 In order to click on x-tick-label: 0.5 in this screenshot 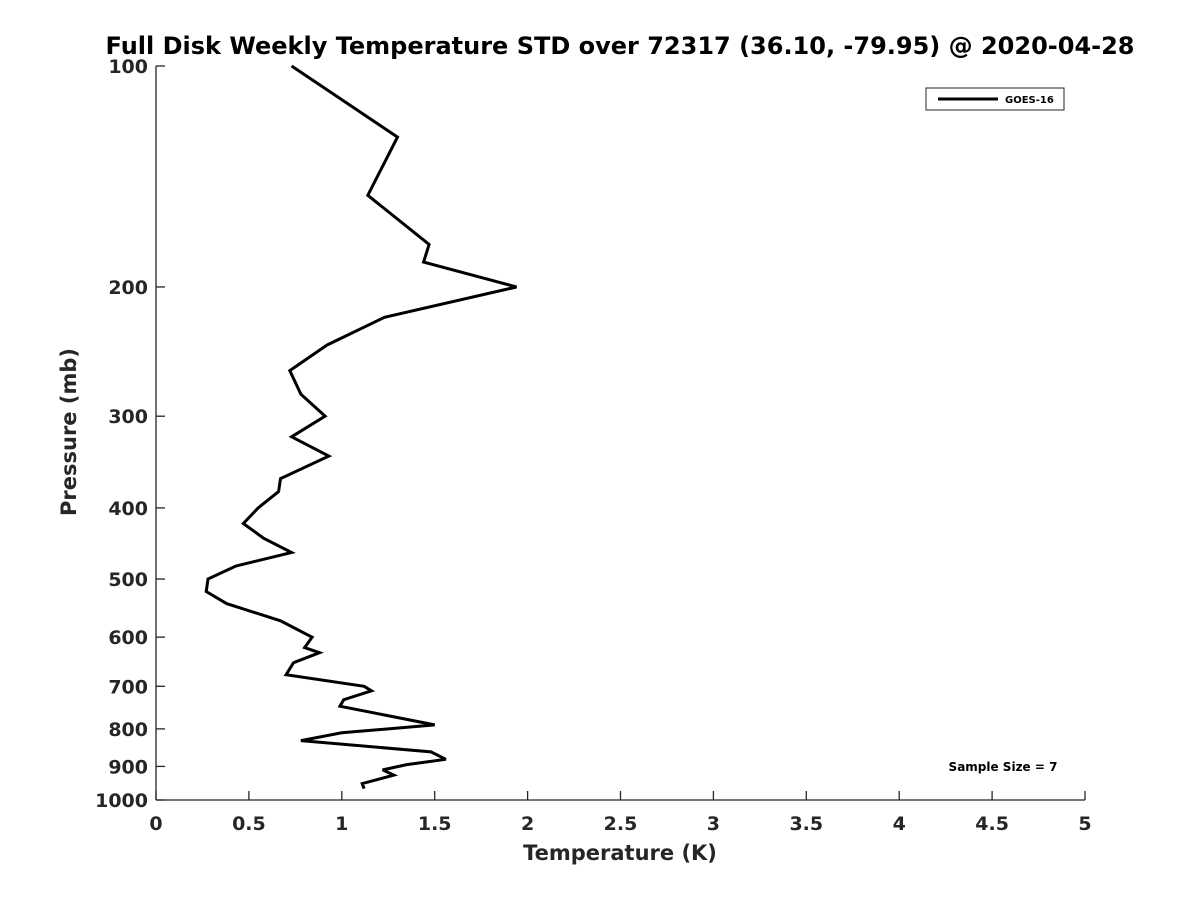, I will do `click(249, 824)`.